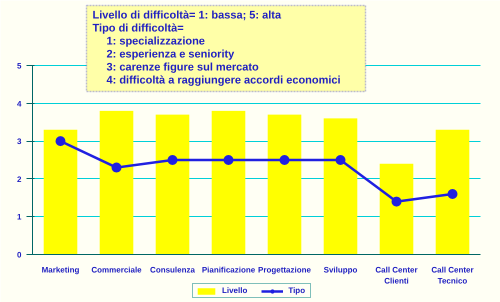 The height and width of the screenshot is (302, 500). Describe the element at coordinates (19, 179) in the screenshot. I see `y-tick-label: 2` at that location.